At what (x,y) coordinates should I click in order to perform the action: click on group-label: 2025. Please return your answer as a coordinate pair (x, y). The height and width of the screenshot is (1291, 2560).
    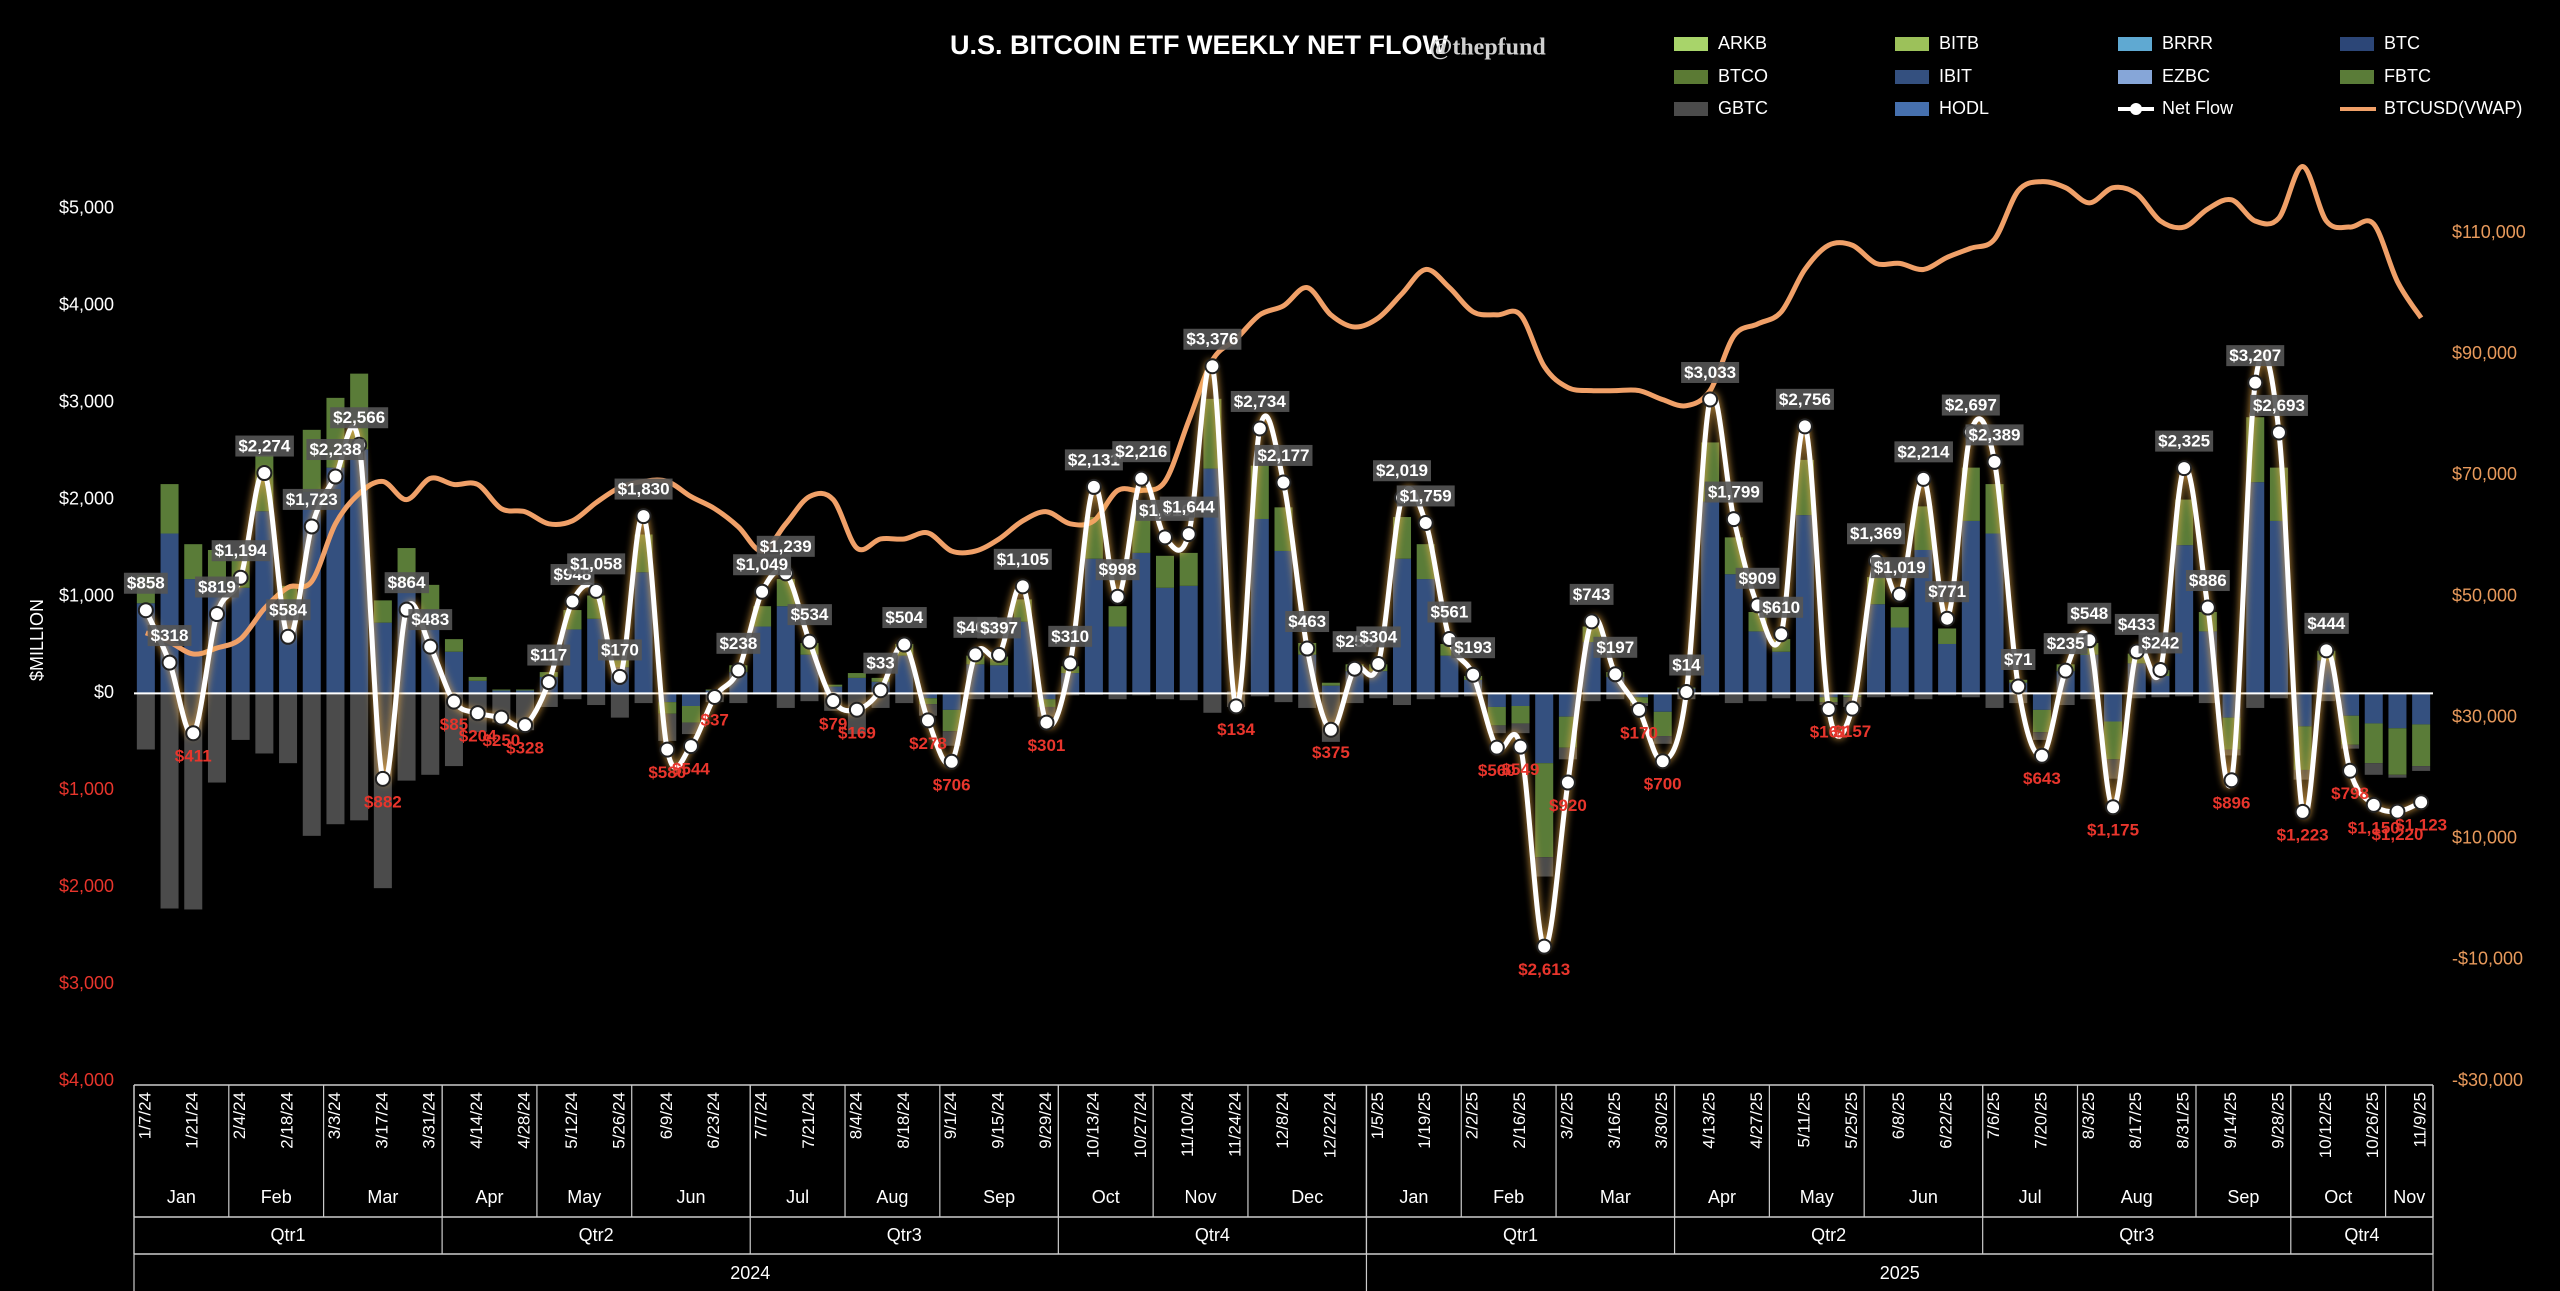
    Looking at the image, I should click on (1900, 1273).